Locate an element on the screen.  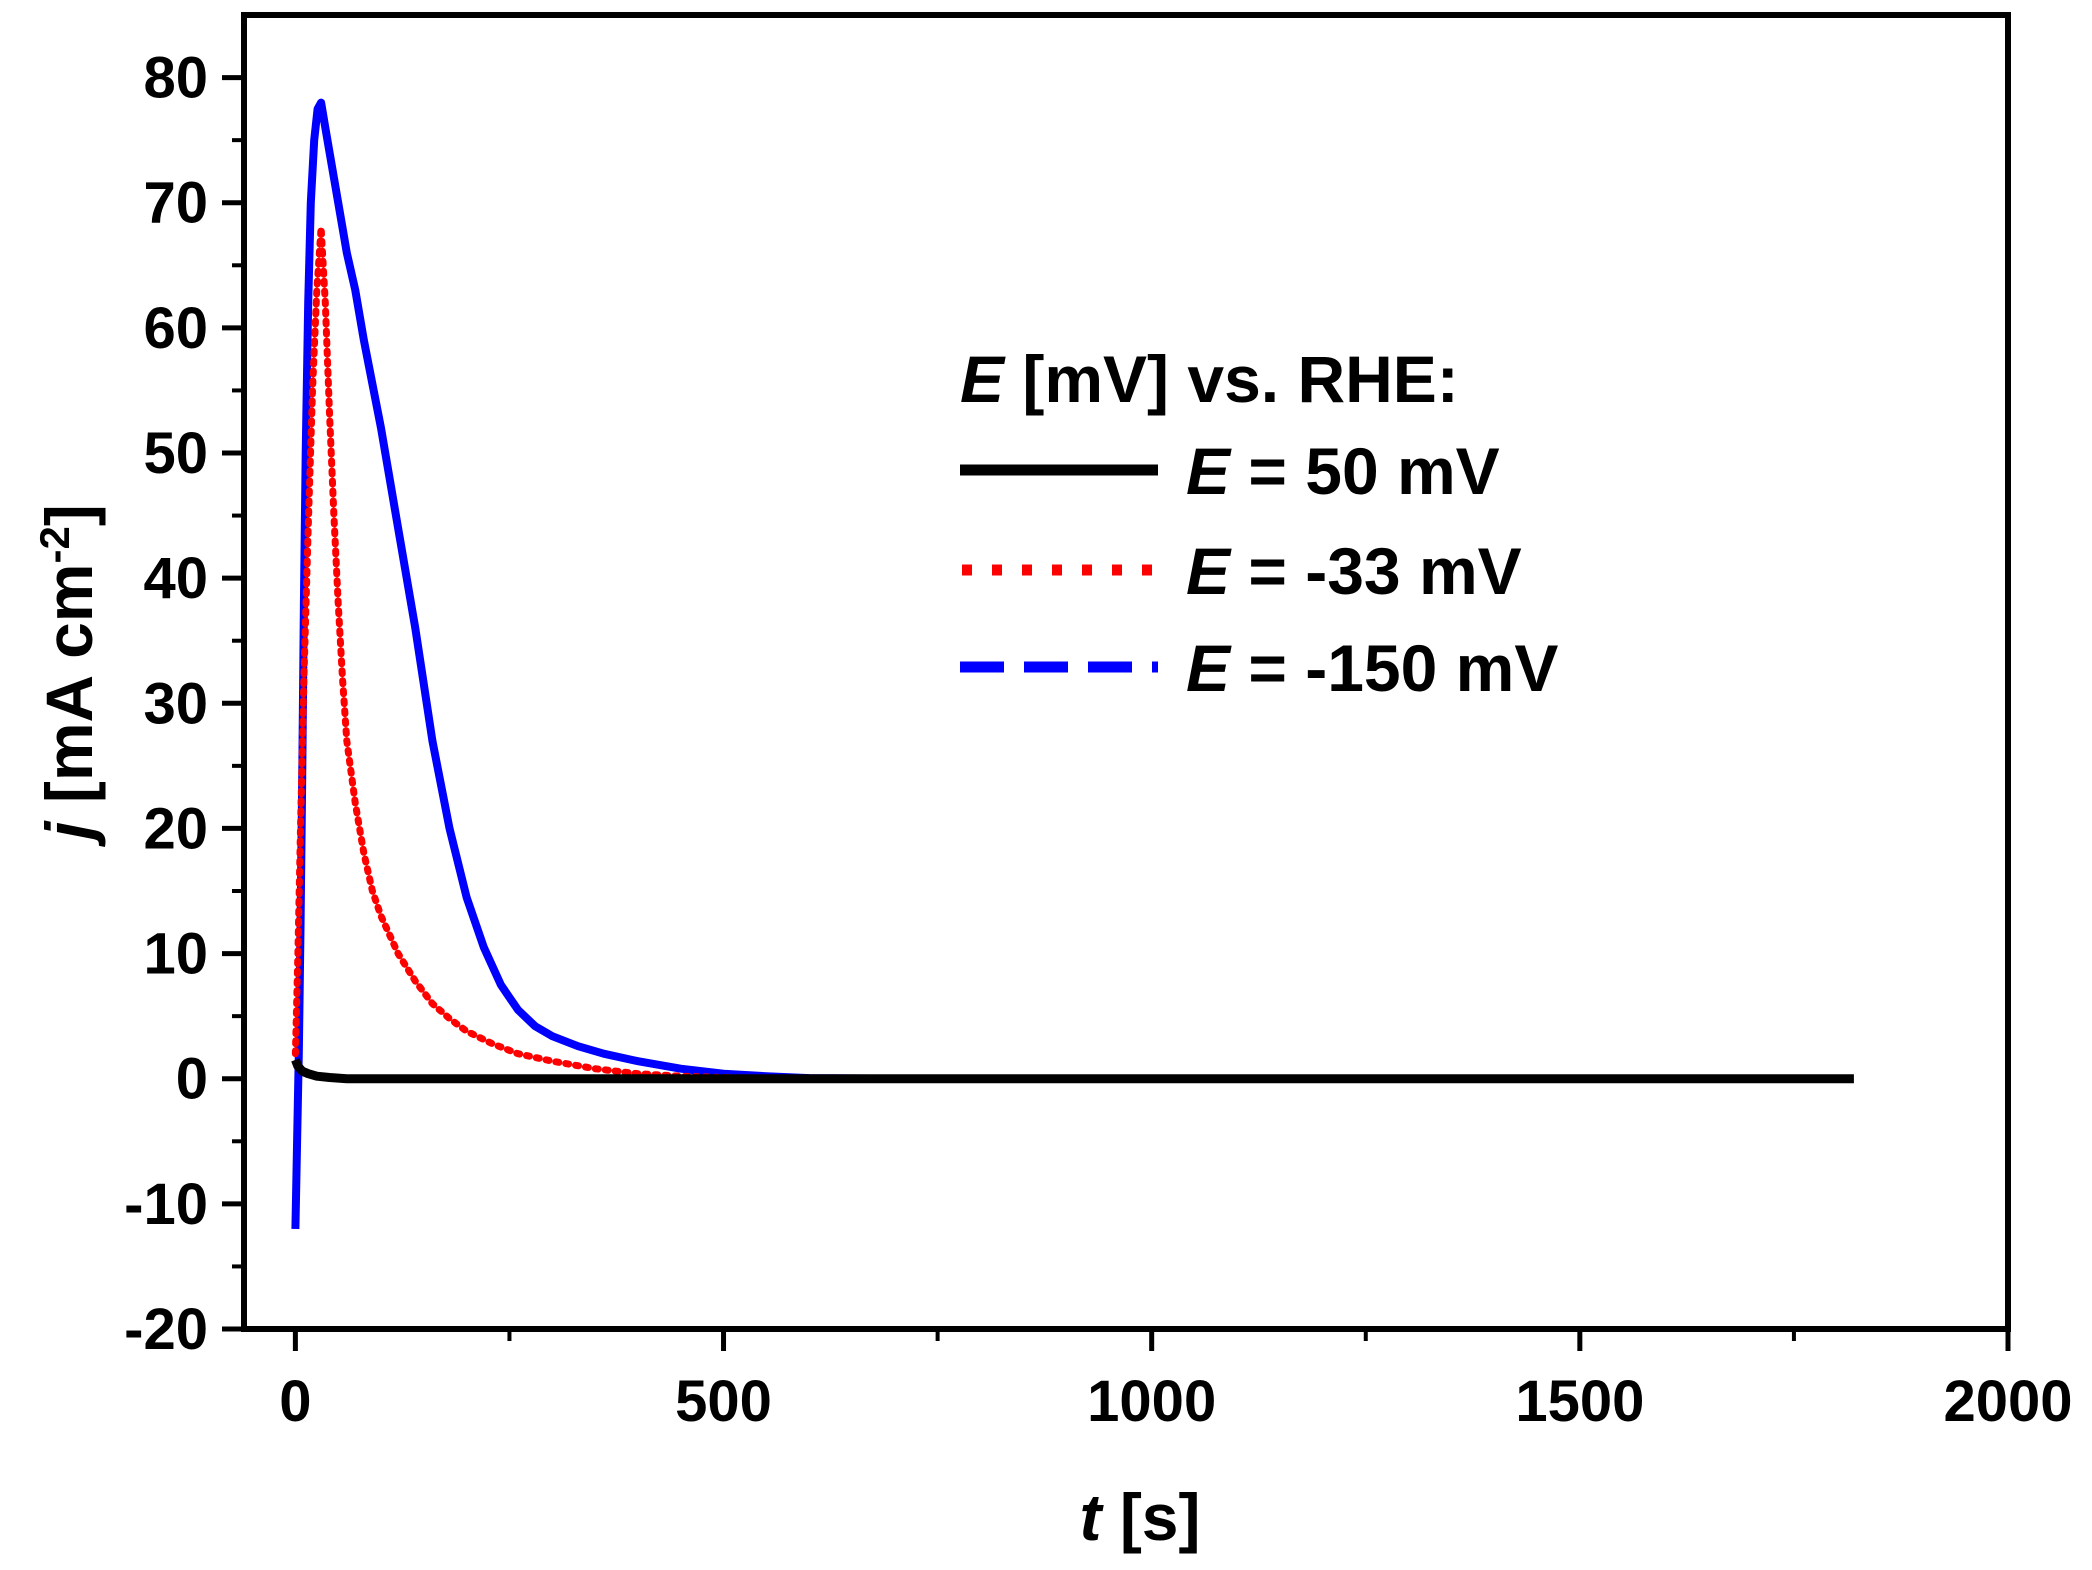
y-axis-title: j [mA cm-2] is located at coordinates (69, 676).